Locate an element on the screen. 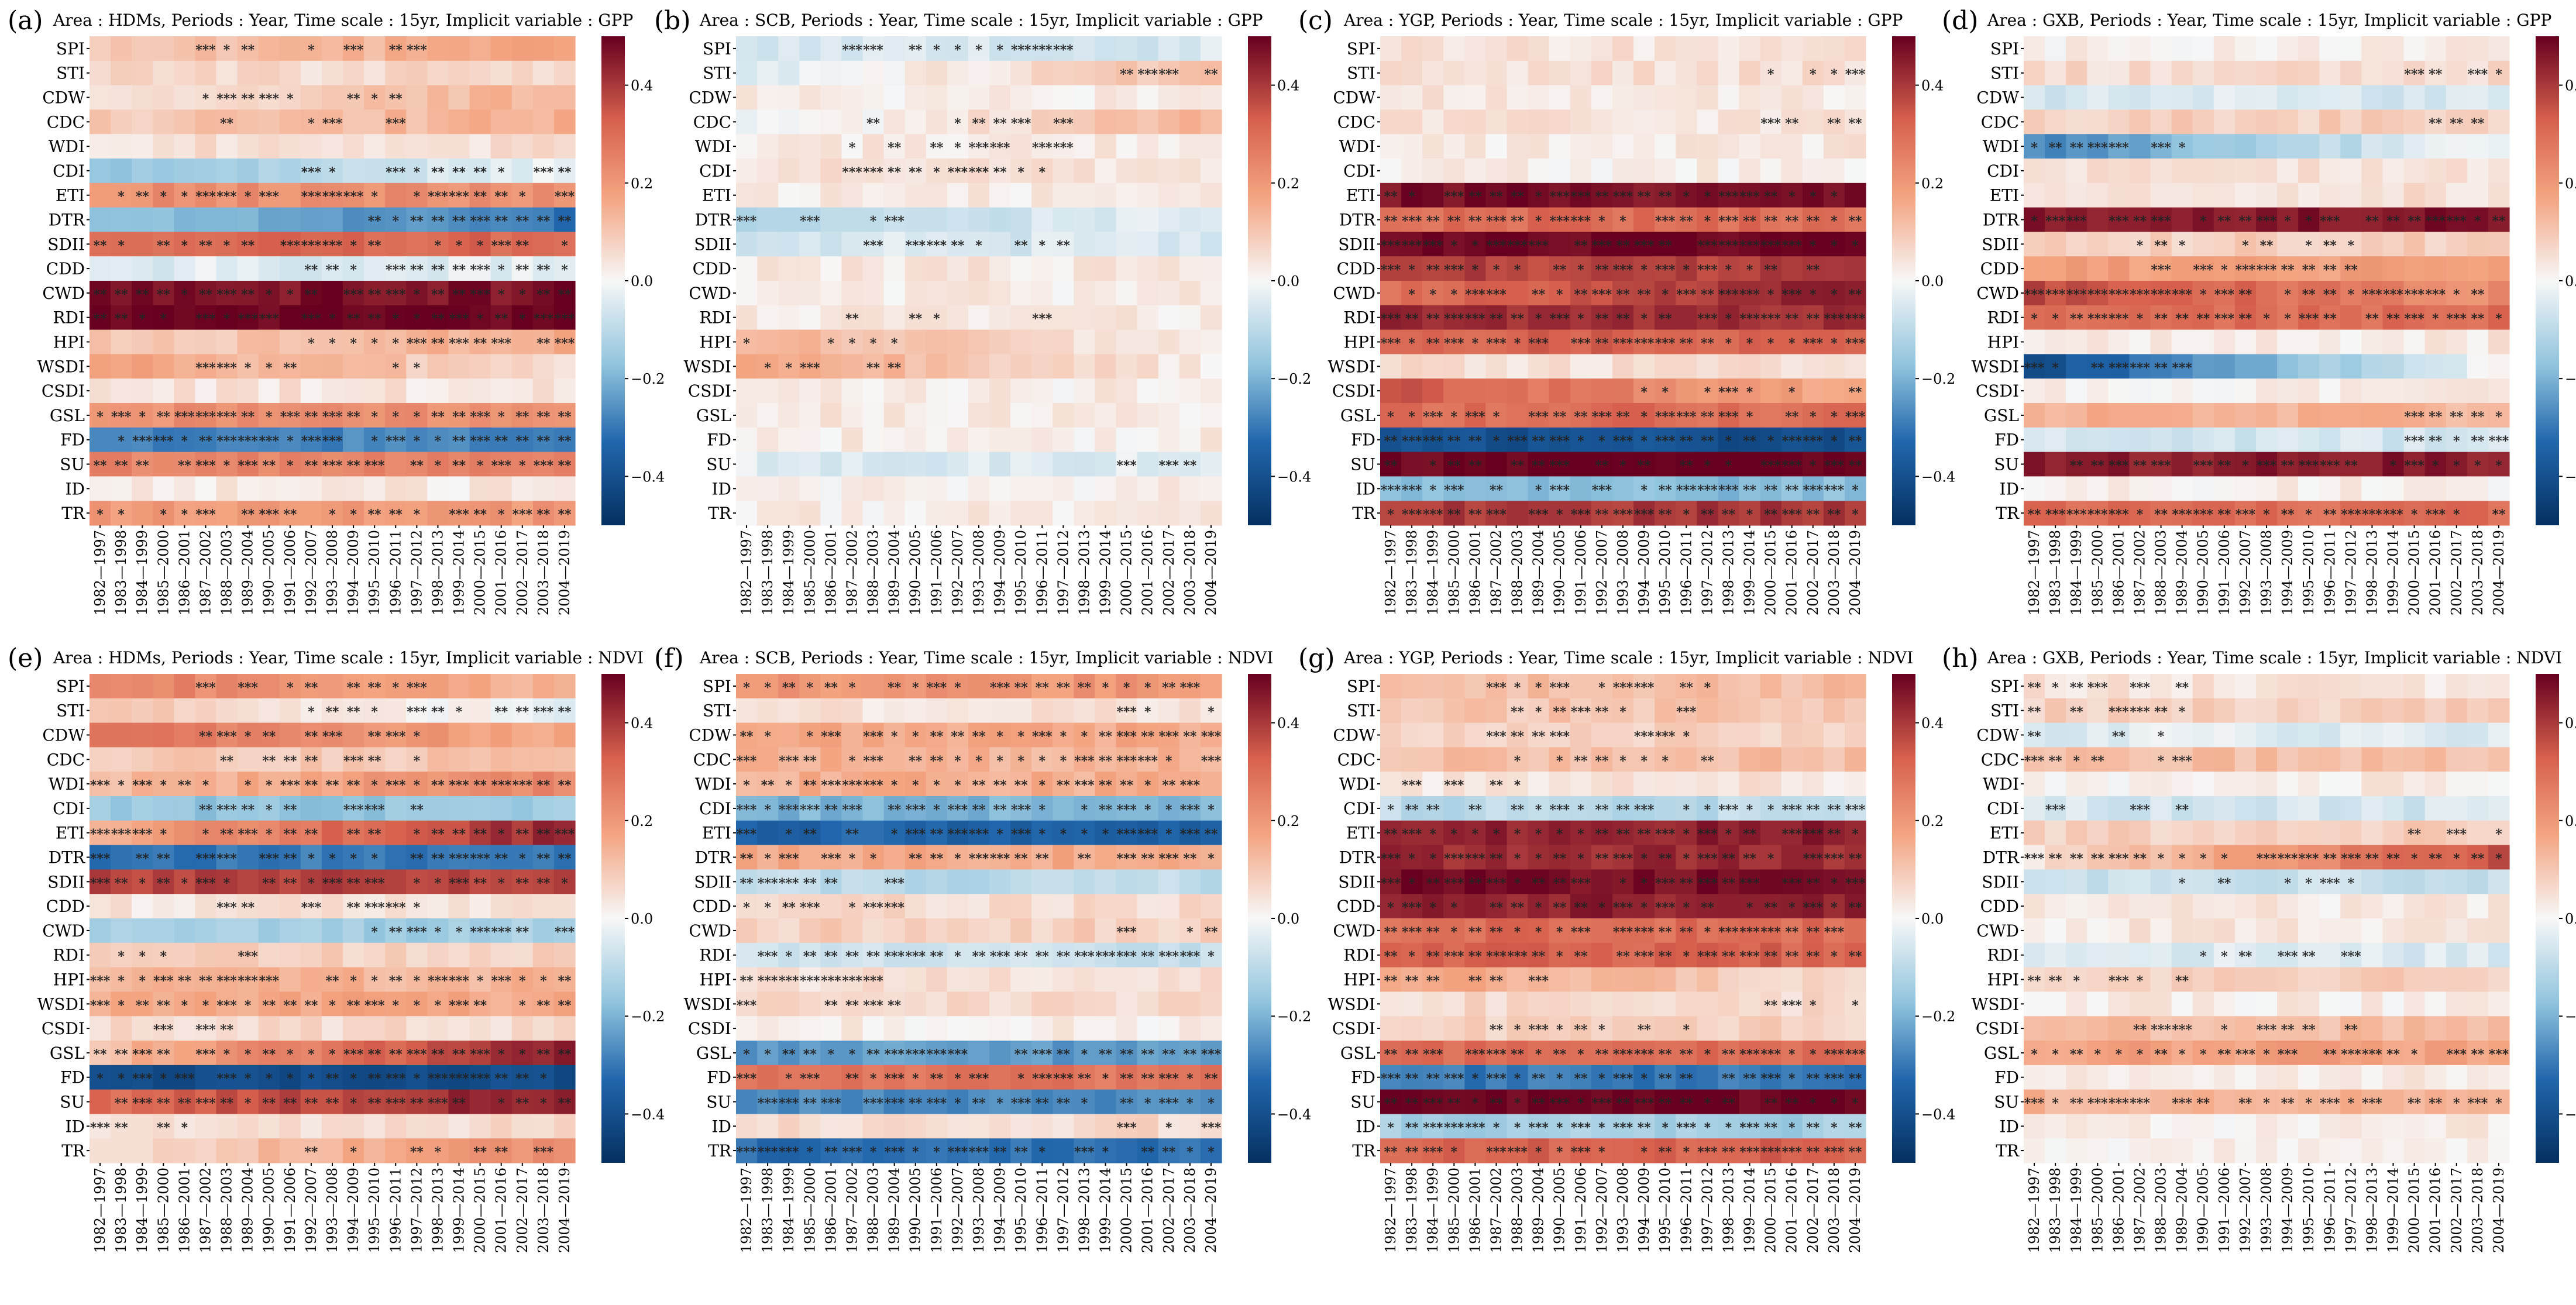  col-label: 2000—2015 is located at coordinates (481, 572).